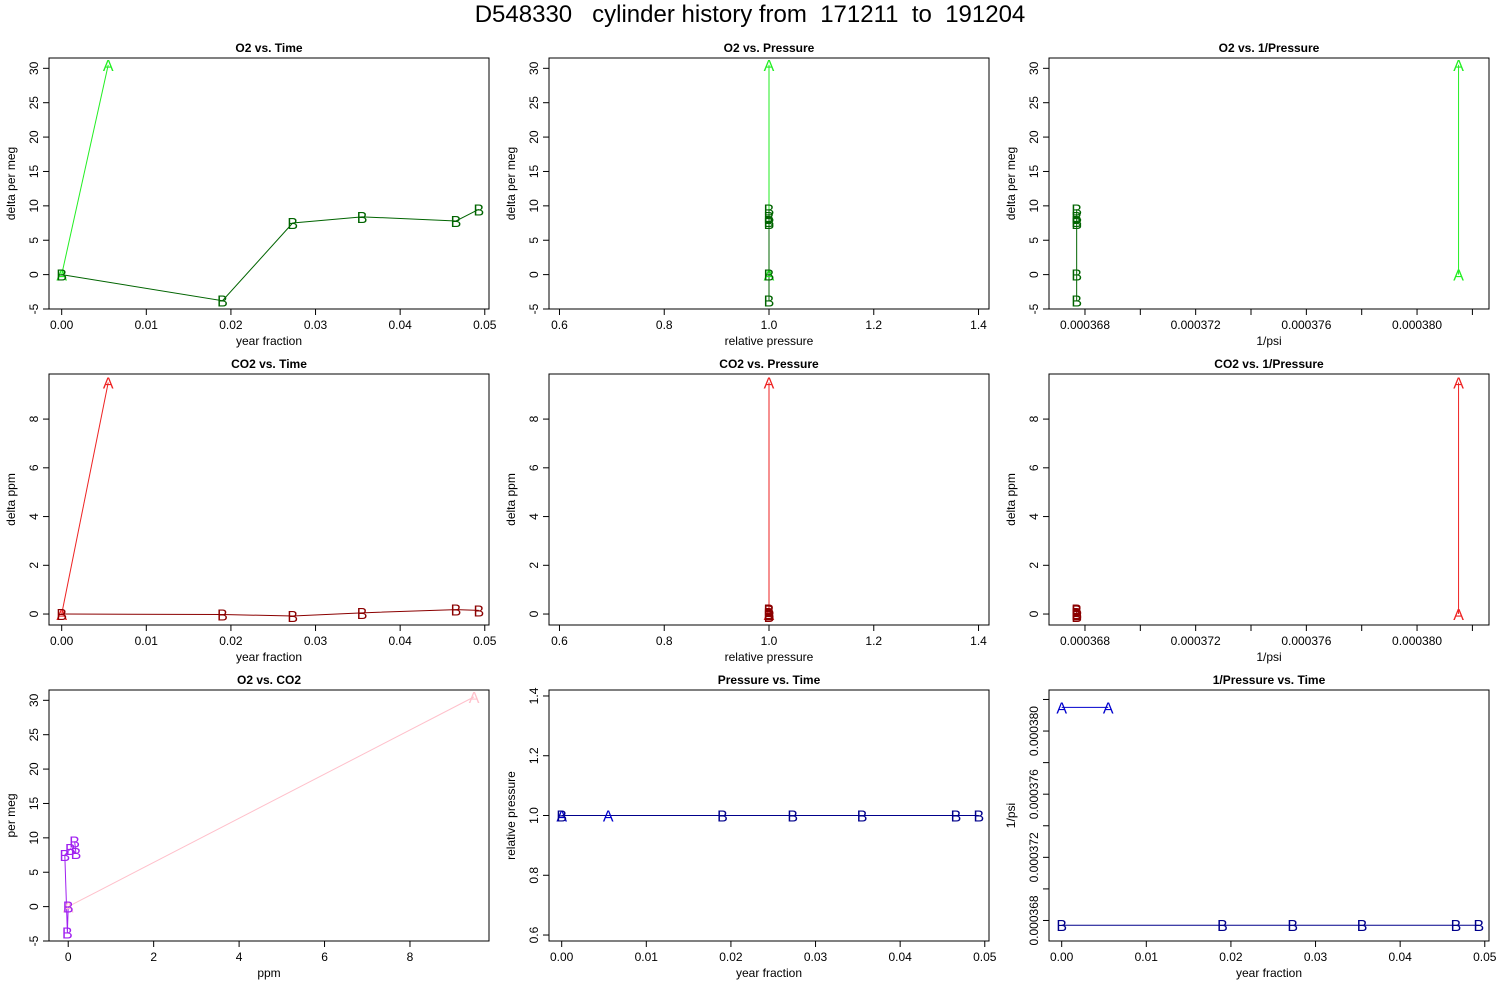 This screenshot has height=1000, width=1500. What do you see at coordinates (1034, 418) in the screenshot?
I see `y-tick-label: 8` at bounding box center [1034, 418].